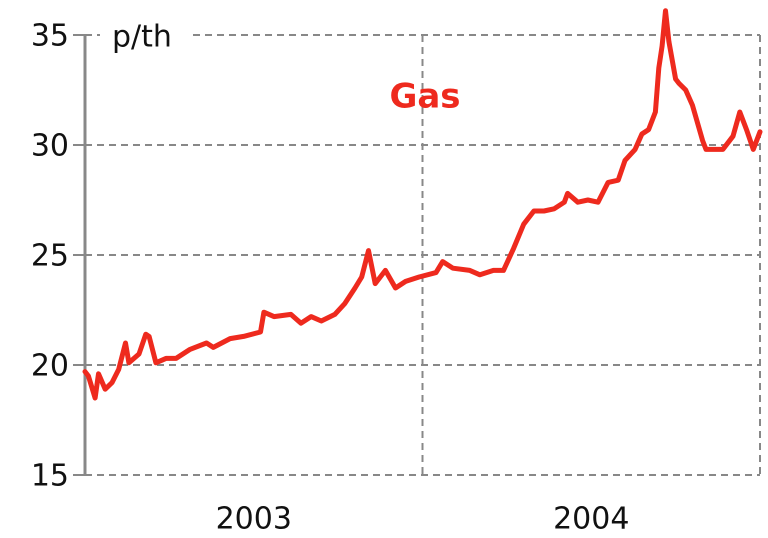 Image resolution: width=768 pixels, height=538 pixels. Describe the element at coordinates (254, 518) in the screenshot. I see `x-tick-label: 2003` at that location.